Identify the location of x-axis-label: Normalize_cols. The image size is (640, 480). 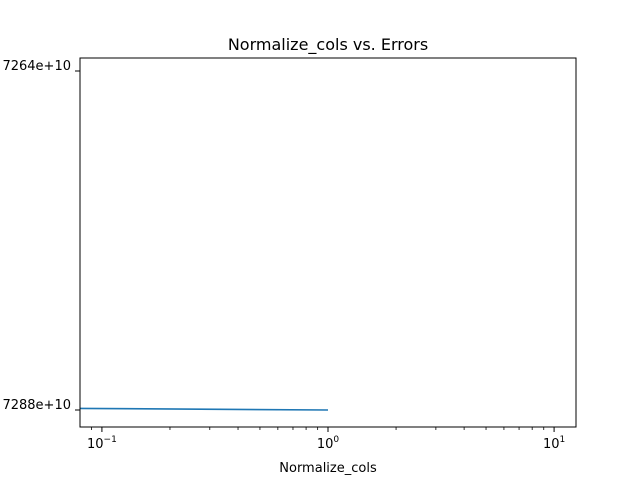
(328, 468).